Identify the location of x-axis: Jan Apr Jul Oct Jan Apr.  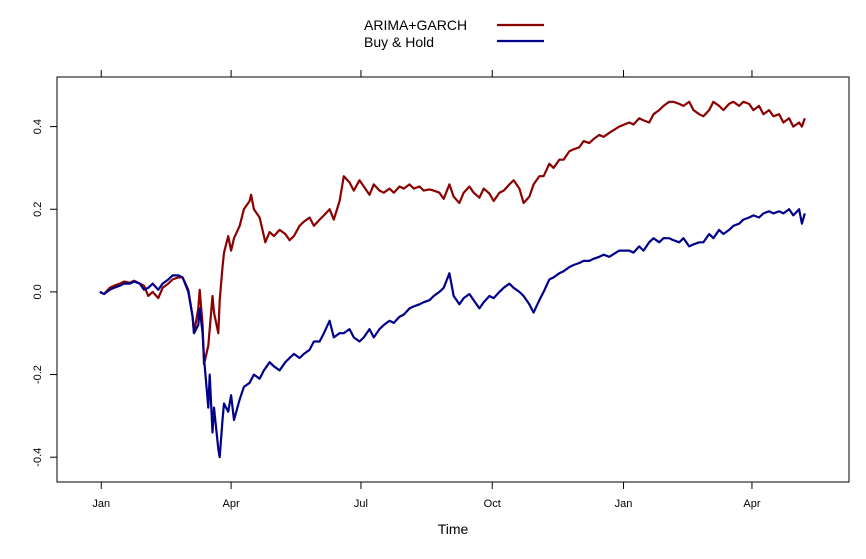
(426, 496).